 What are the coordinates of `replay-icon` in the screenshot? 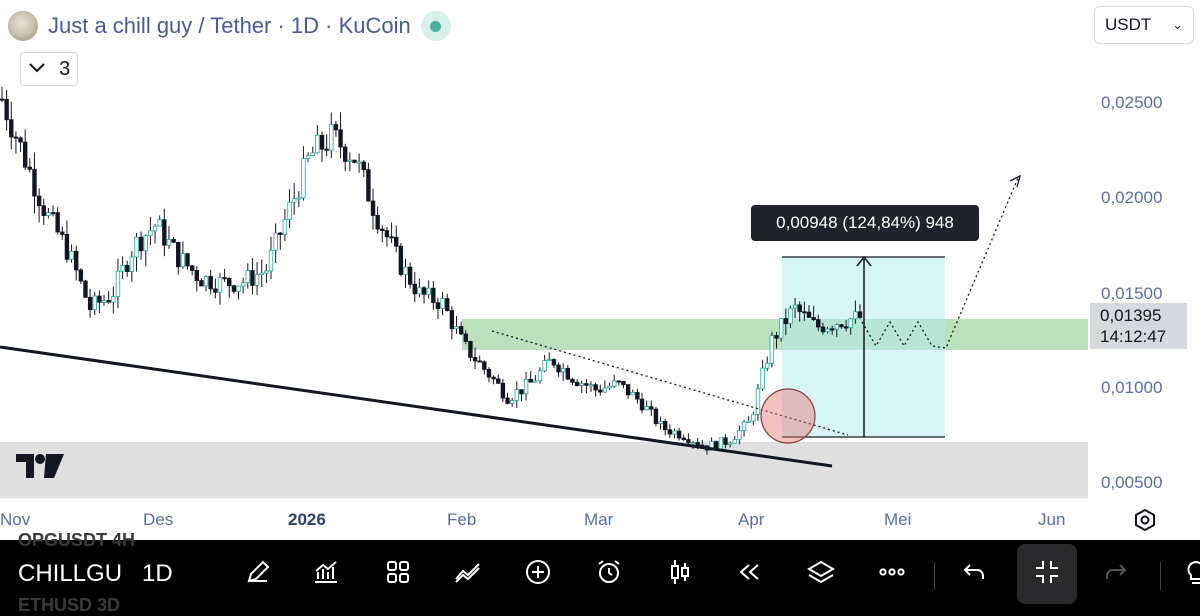 It's located at (749, 572).